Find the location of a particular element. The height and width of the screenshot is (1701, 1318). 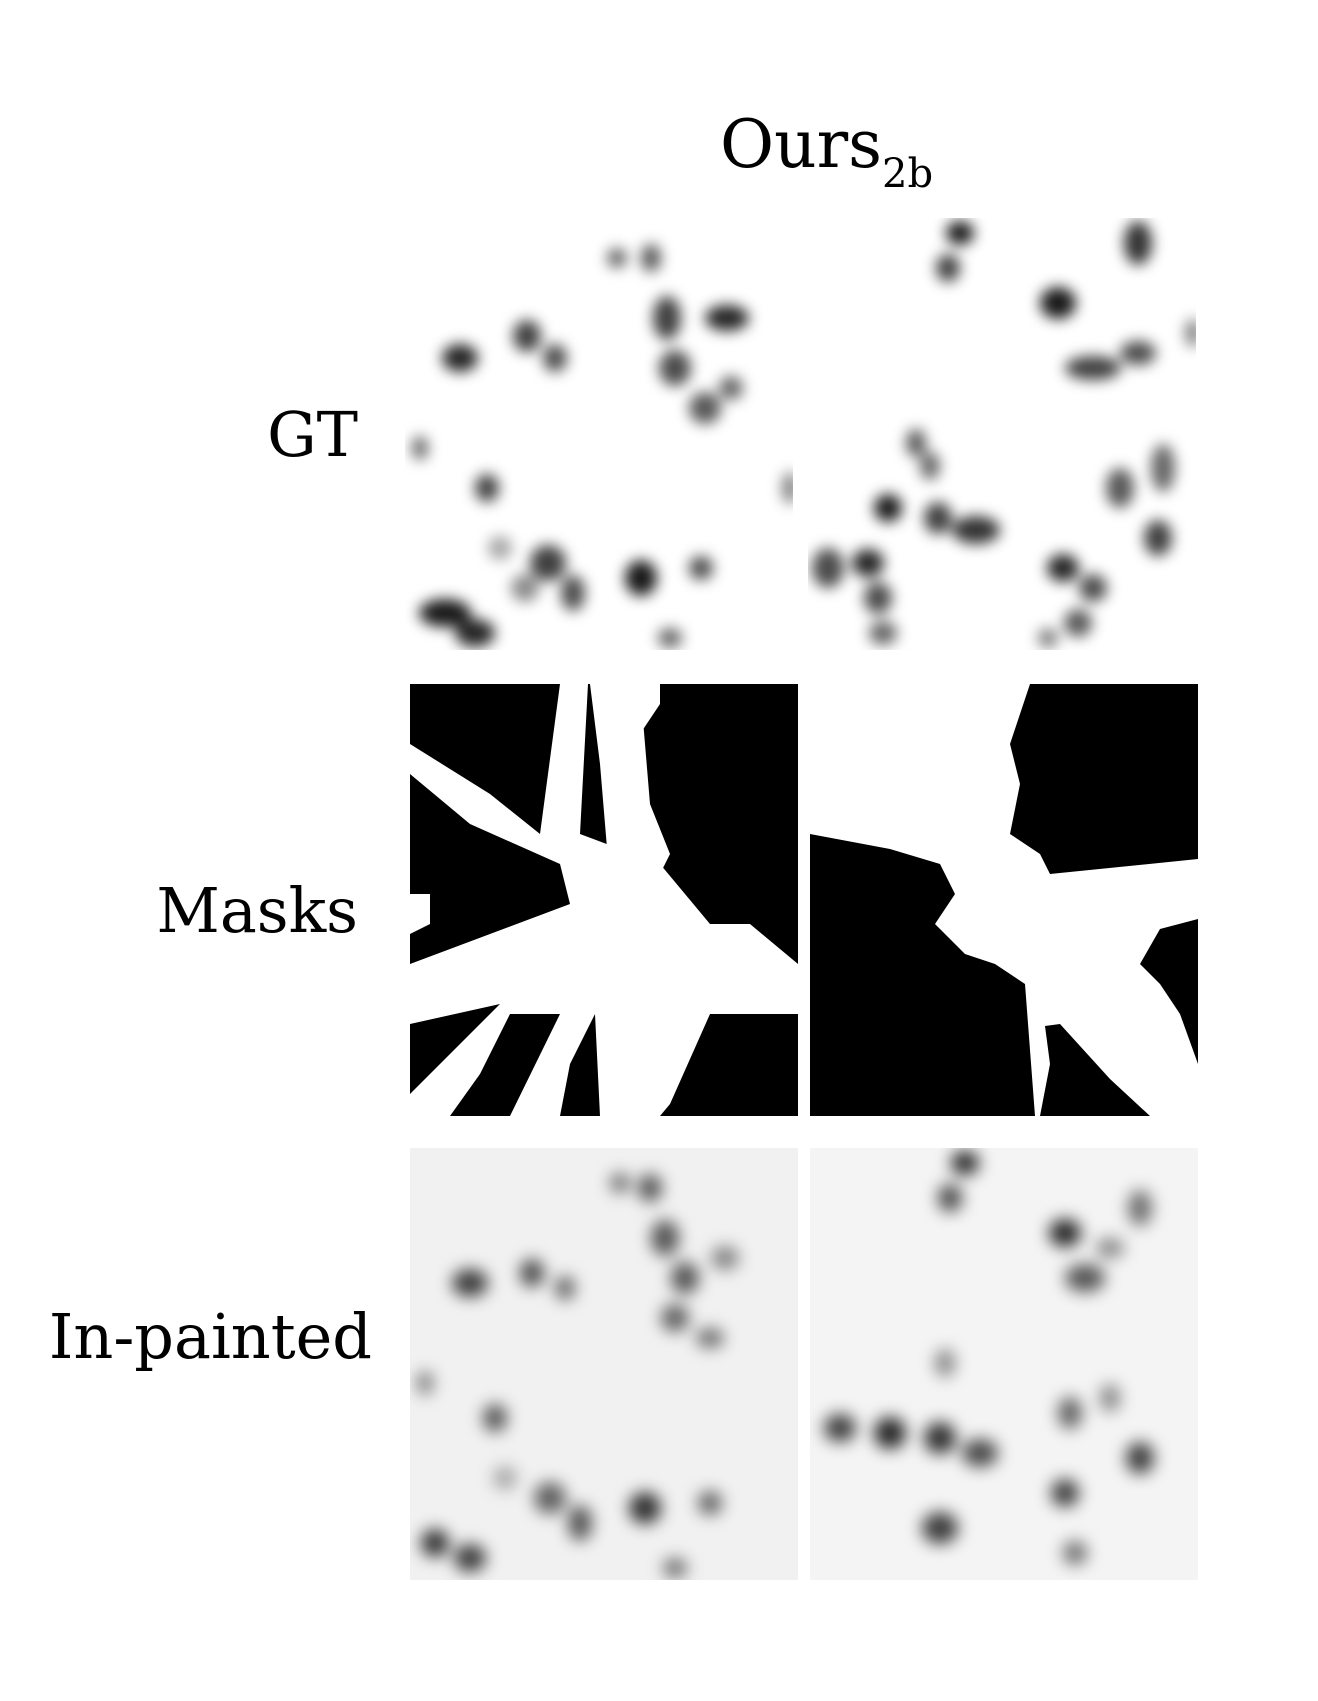

column-title: Ours2b is located at coordinates (827, 154).